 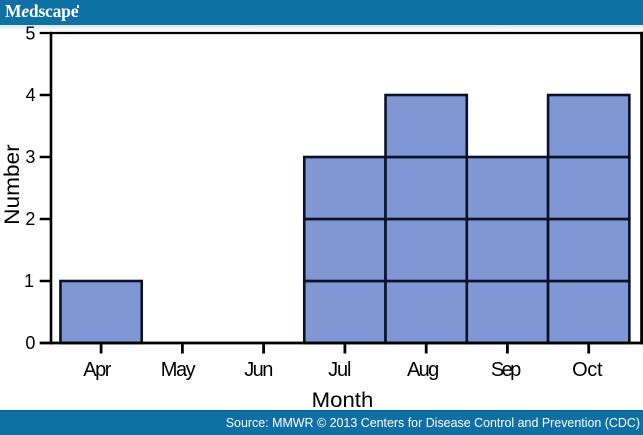 What do you see at coordinates (12, 184) in the screenshot?
I see `svg-text: Number` at bounding box center [12, 184].